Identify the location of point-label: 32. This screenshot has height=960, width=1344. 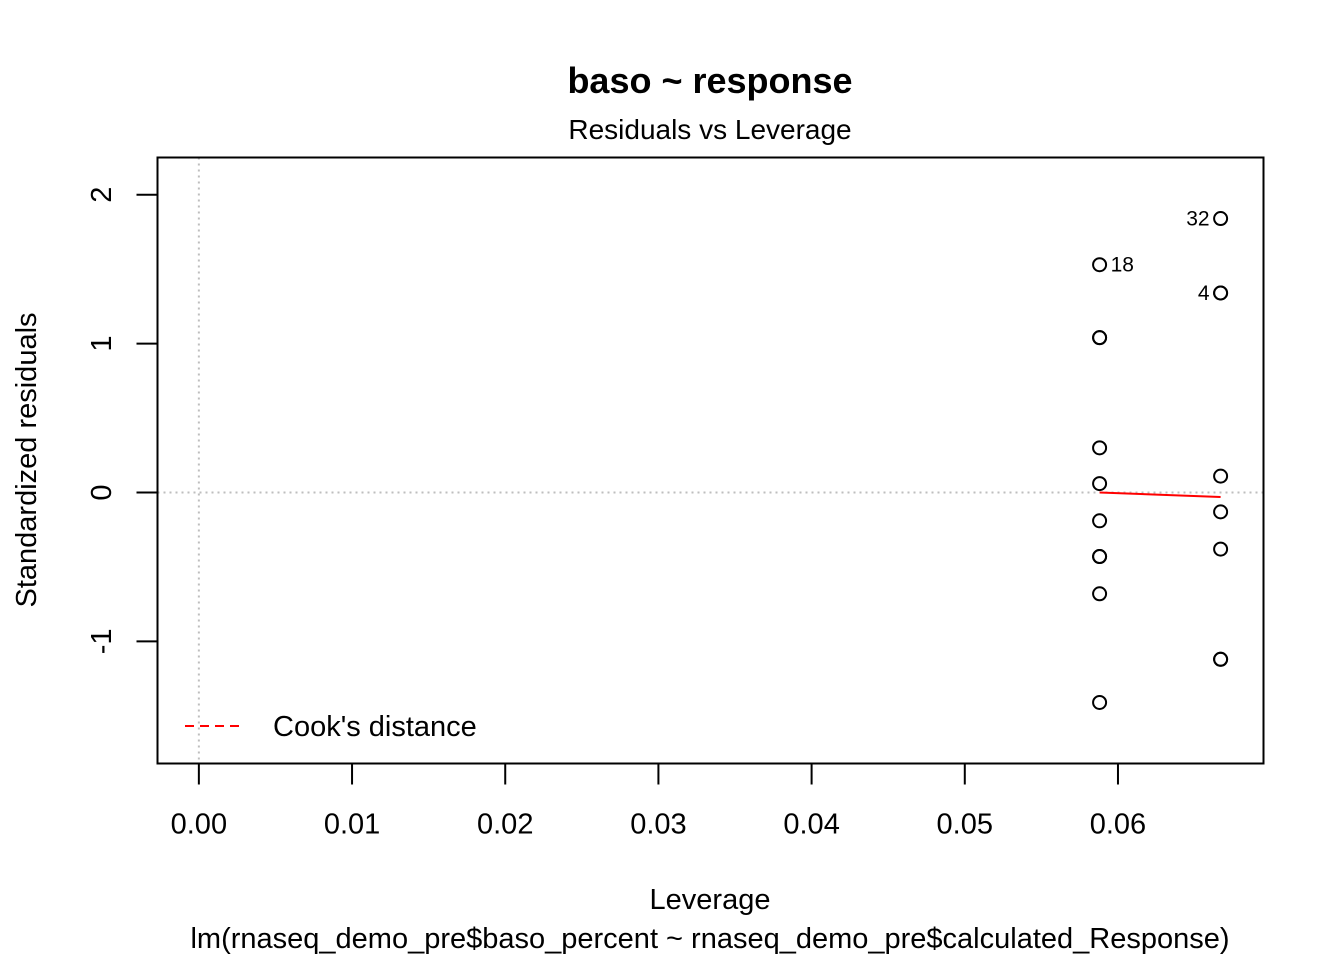
(1197, 219).